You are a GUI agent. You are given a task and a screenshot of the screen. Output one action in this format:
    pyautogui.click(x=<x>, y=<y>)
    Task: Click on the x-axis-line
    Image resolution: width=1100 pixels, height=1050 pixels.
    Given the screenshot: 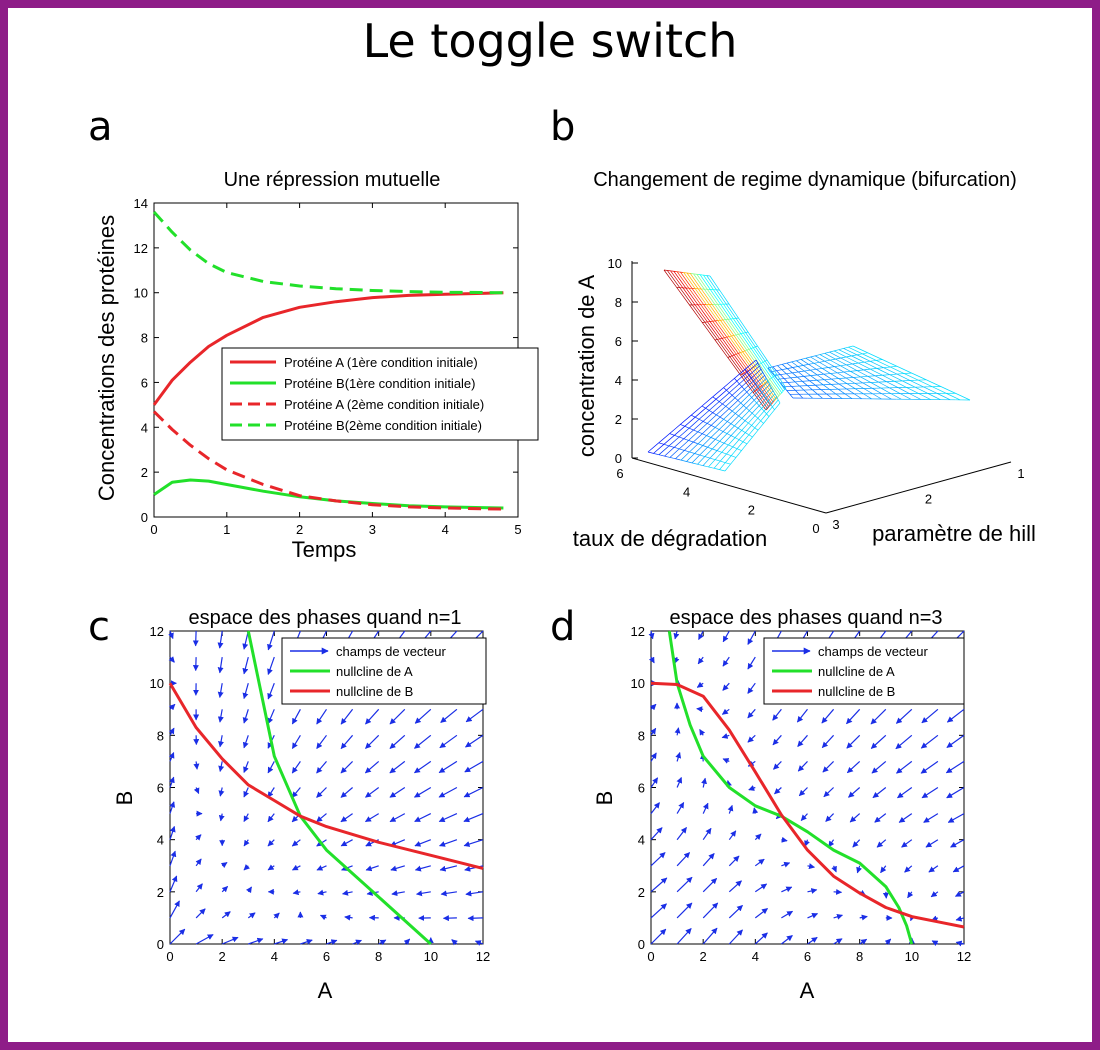 What is the action you would take?
    pyautogui.click(x=729, y=485)
    